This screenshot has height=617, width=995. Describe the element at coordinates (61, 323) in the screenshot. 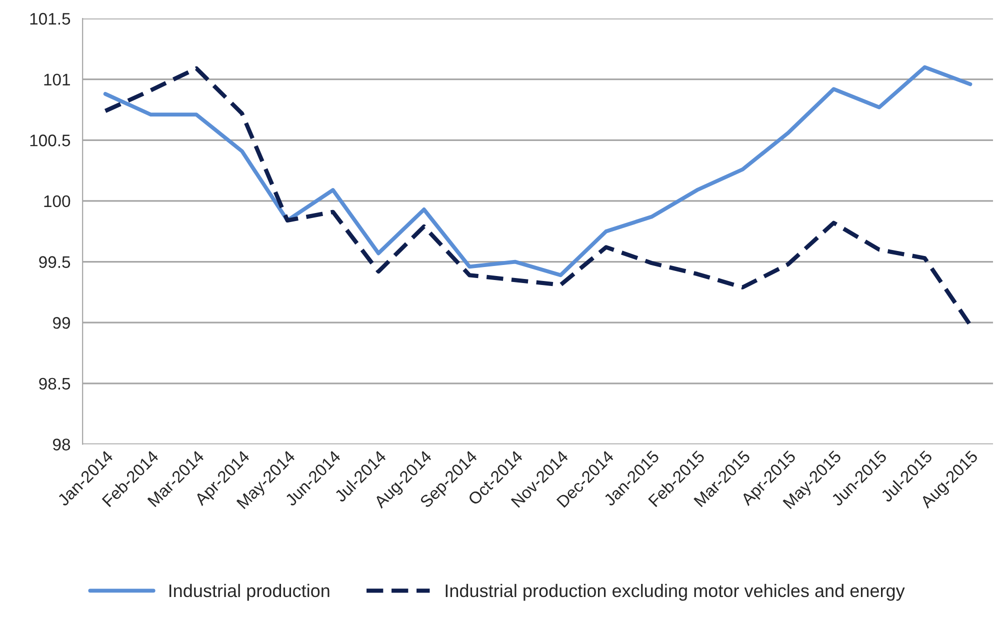

I see `y-tick-label: 99` at that location.